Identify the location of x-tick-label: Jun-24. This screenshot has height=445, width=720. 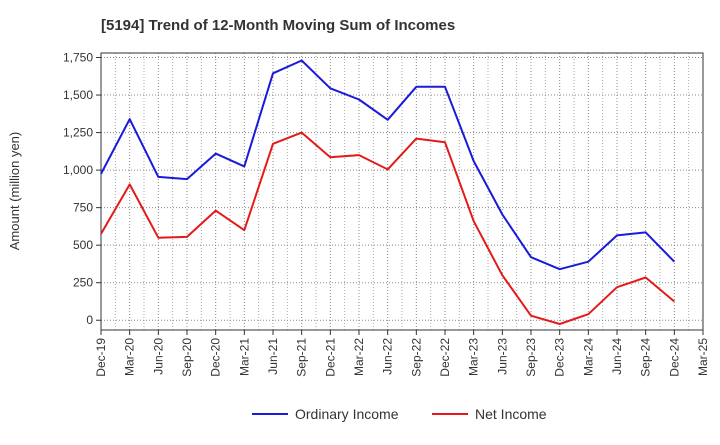
(617, 356).